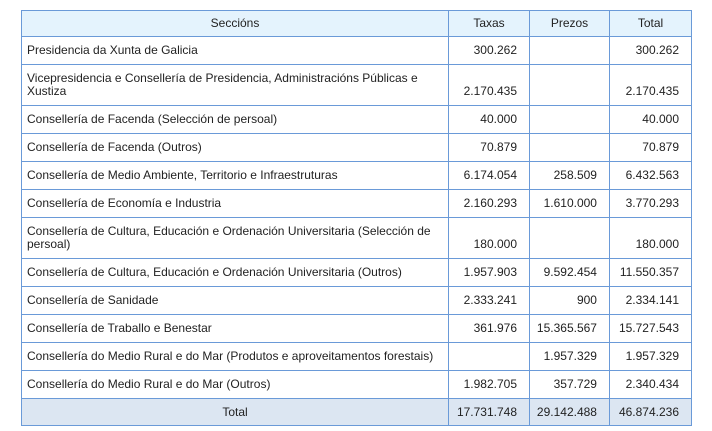  Describe the element at coordinates (489, 412) in the screenshot. I see `total-taxas: 17.731.748` at that location.